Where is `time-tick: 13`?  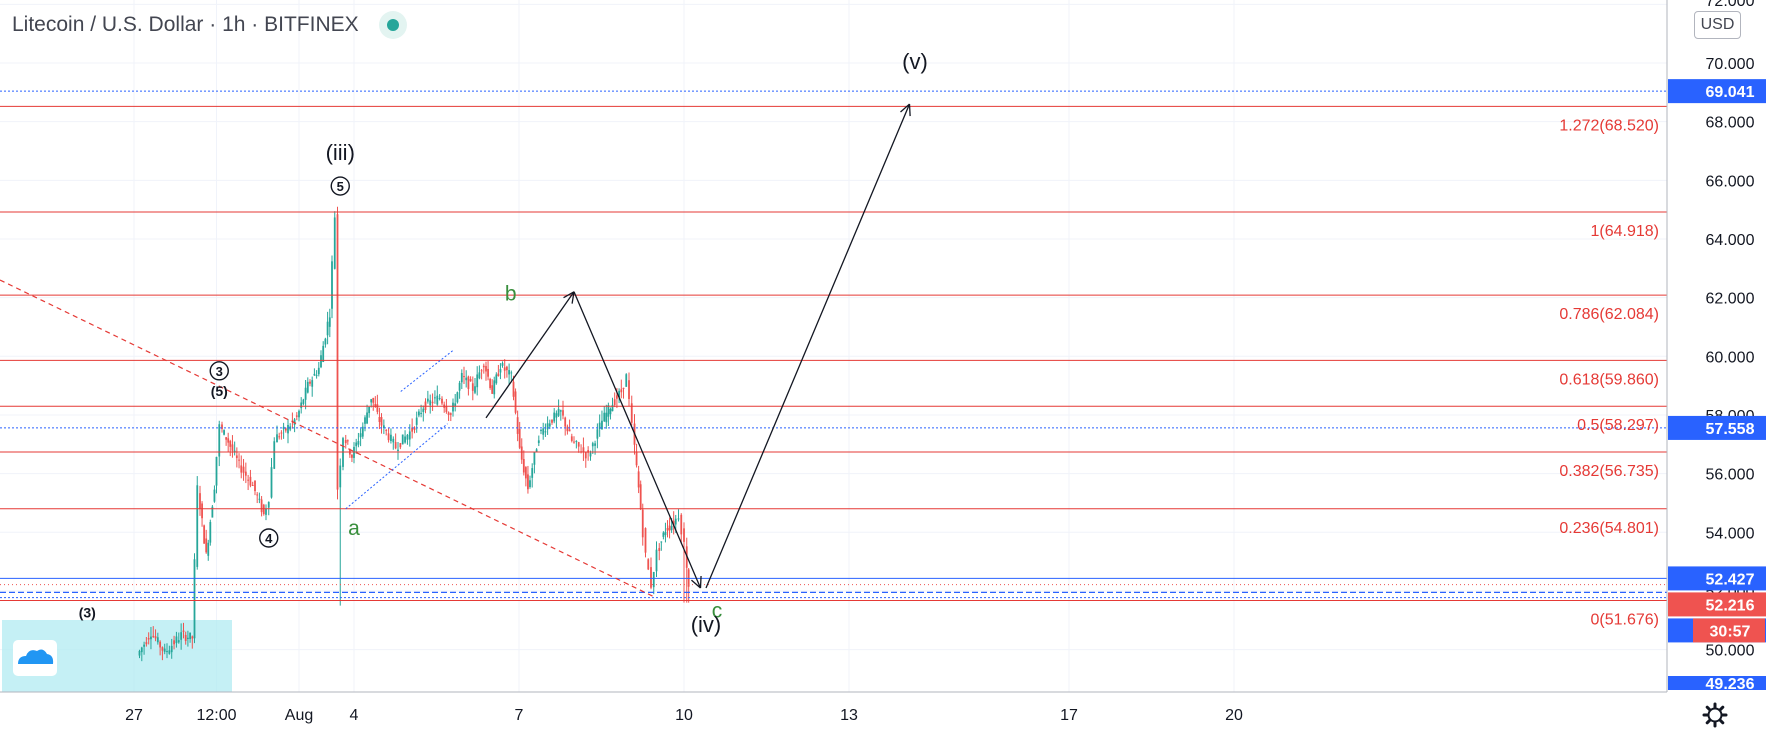 time-tick: 13 is located at coordinates (849, 715).